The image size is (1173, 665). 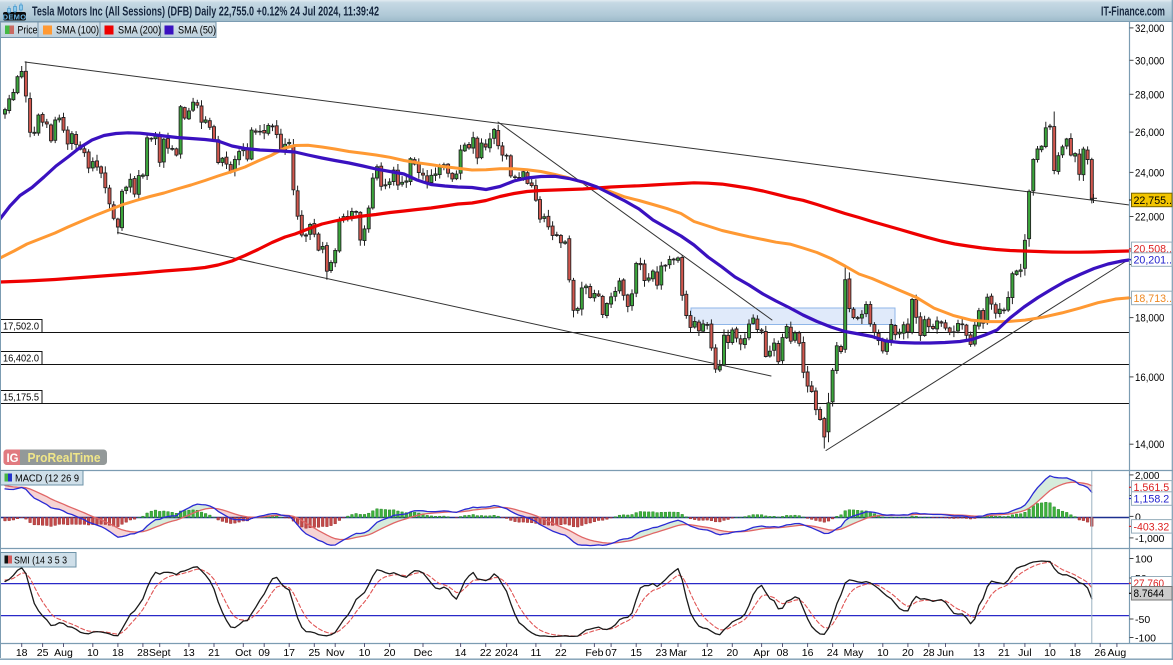 What do you see at coordinates (461, 653) in the screenshot?
I see `svg-text: 14` at bounding box center [461, 653].